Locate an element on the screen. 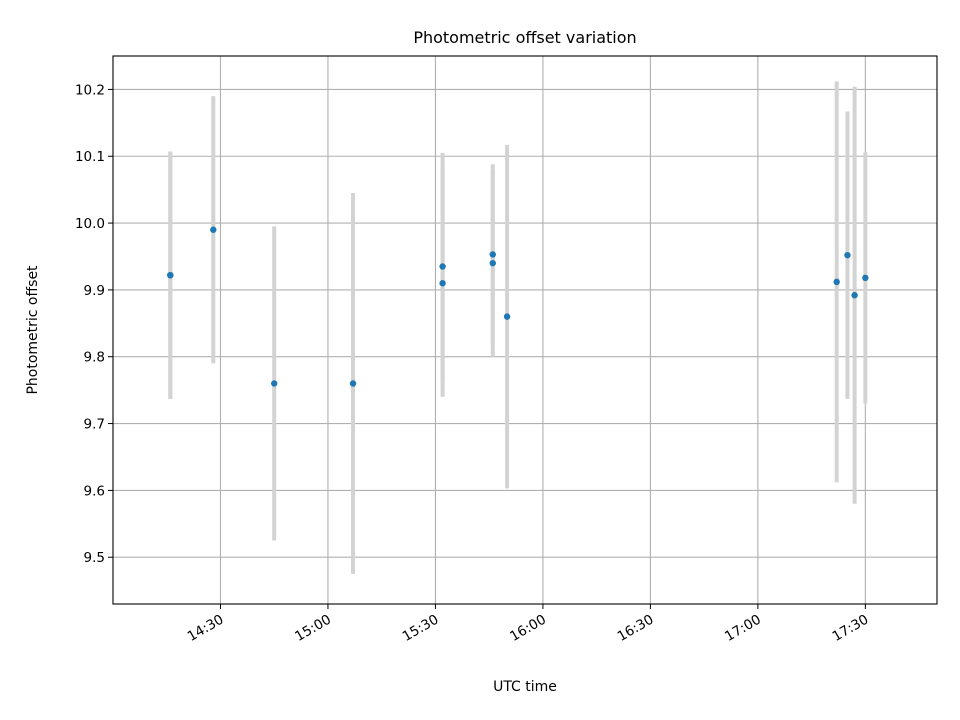 The width and height of the screenshot is (960, 720). y-tick-label: 10.1 is located at coordinates (90, 157).